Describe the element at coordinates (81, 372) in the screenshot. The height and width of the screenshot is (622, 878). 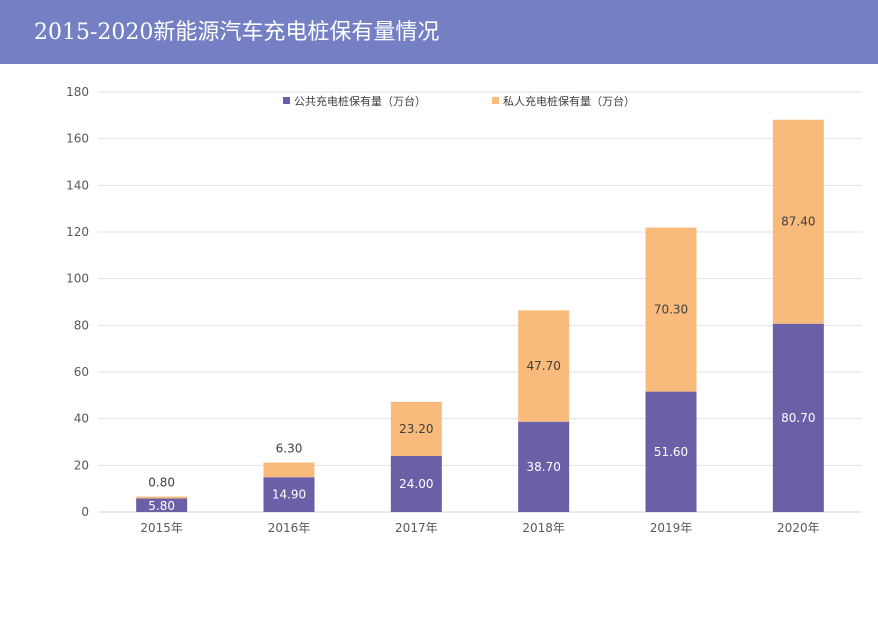
I see `y-tick-label: 60` at that location.